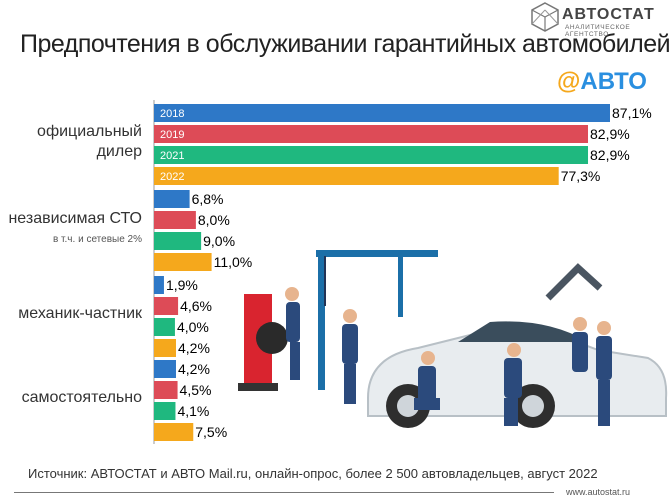 The height and width of the screenshot is (502, 670). What do you see at coordinates (80, 313) in the screenshot?
I see `category-label-private: механик-частник` at bounding box center [80, 313].